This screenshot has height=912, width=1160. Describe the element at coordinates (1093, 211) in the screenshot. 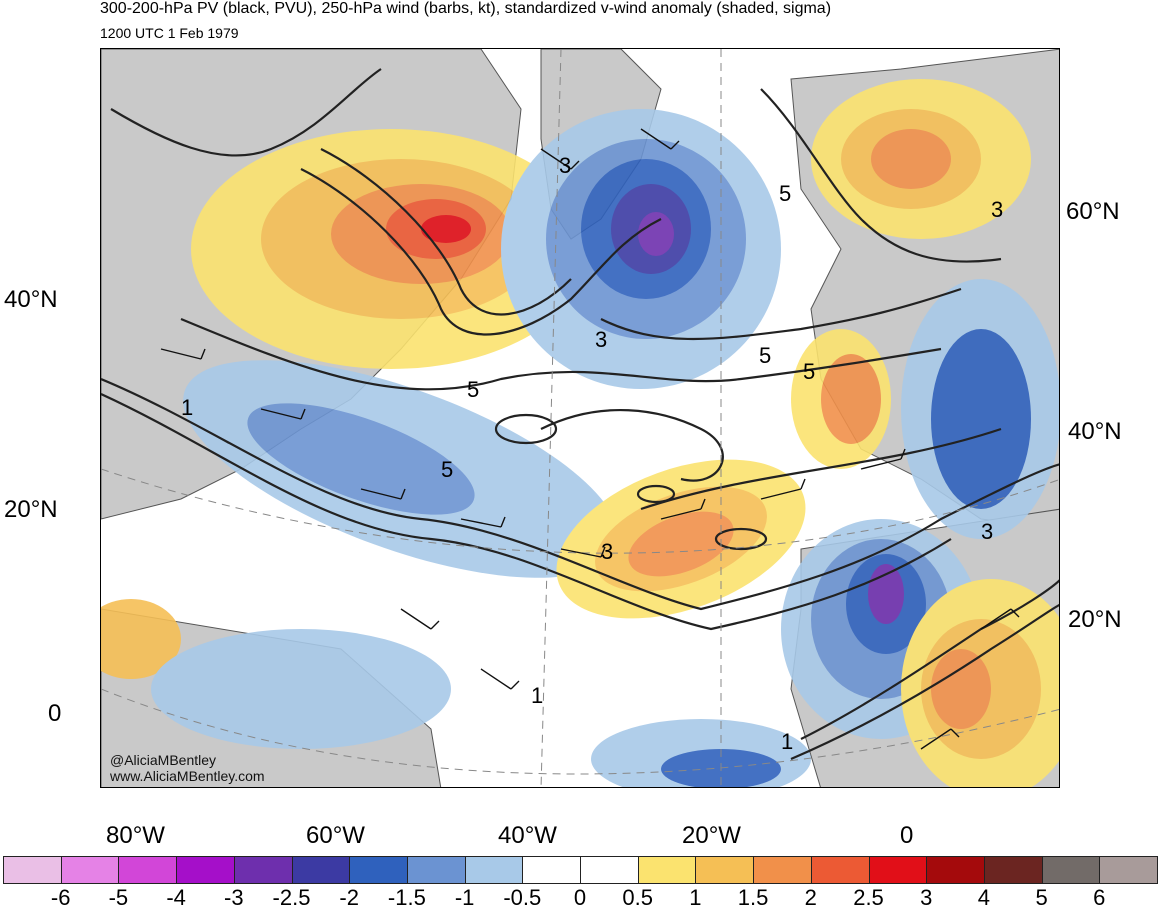

I see `lat-label-right: 60°N` at that location.